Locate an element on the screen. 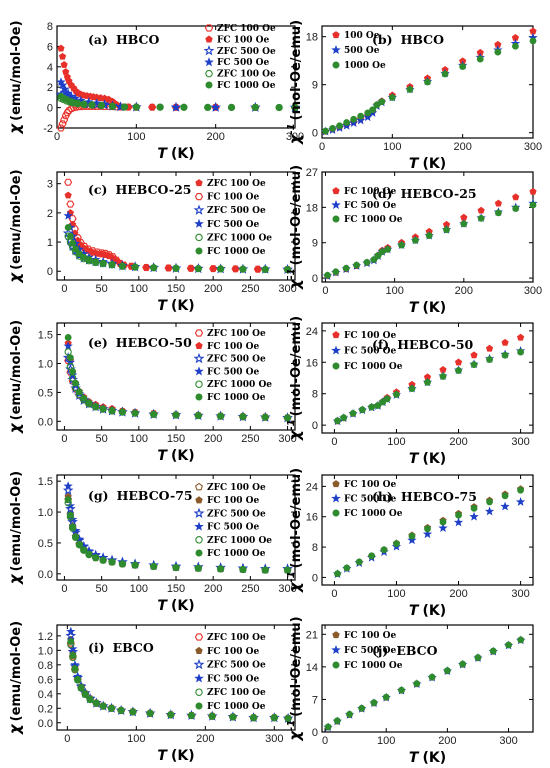 This screenshot has width=550, height=768. x-tick-label: 100 is located at coordinates (396, 442).